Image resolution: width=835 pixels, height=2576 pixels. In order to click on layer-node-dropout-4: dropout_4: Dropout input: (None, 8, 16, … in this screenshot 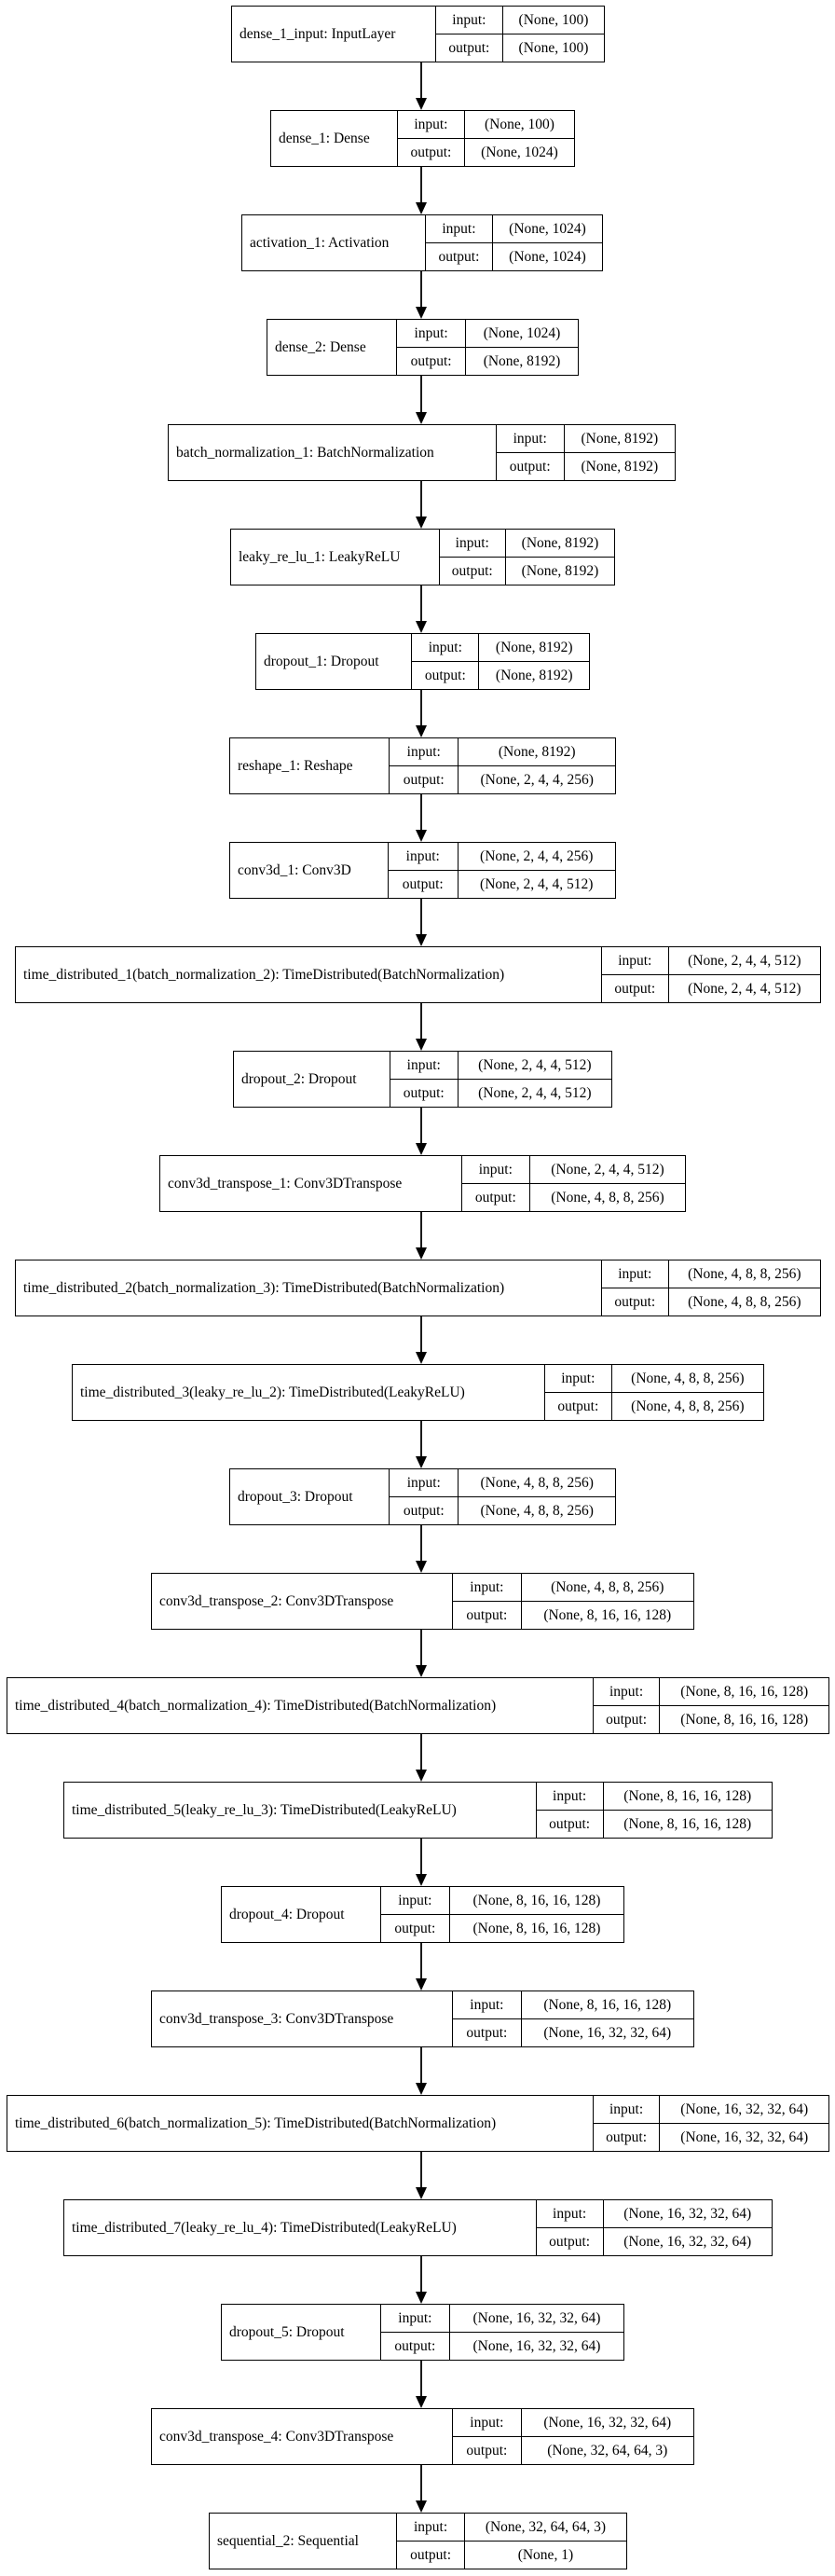, I will do `click(422, 1914)`.